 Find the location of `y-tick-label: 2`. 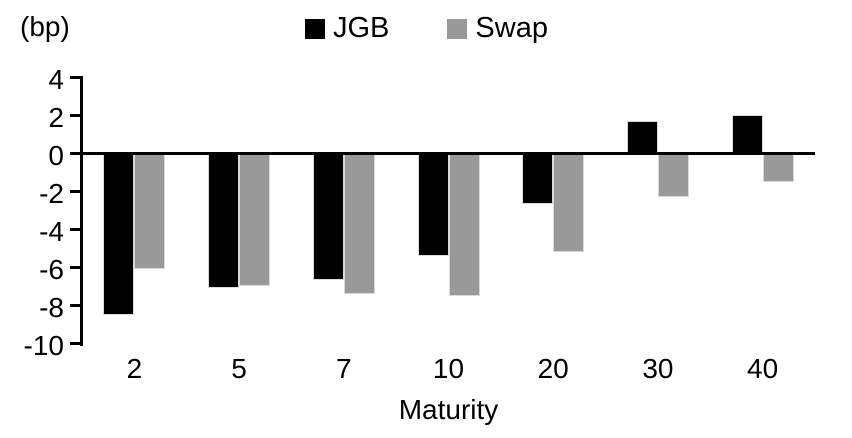

y-tick-label: 2 is located at coordinates (56, 117).